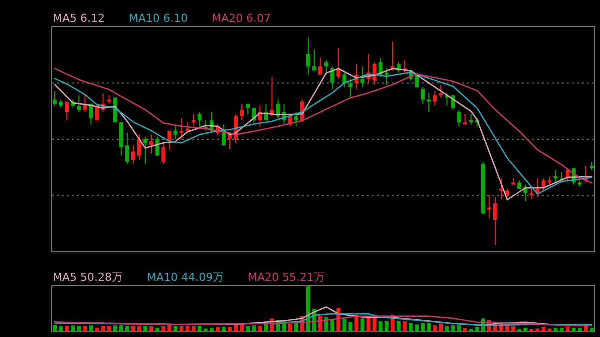 The image size is (600, 337). What do you see at coordinates (88, 277) in the screenshot?
I see `text: MA5 50.28万` at bounding box center [88, 277].